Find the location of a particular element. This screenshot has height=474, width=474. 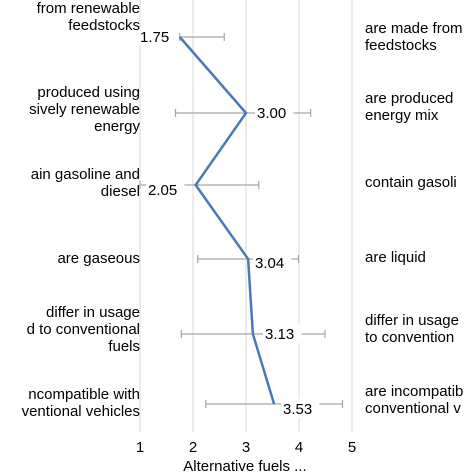

data-label: 3.53 is located at coordinates (297, 409).